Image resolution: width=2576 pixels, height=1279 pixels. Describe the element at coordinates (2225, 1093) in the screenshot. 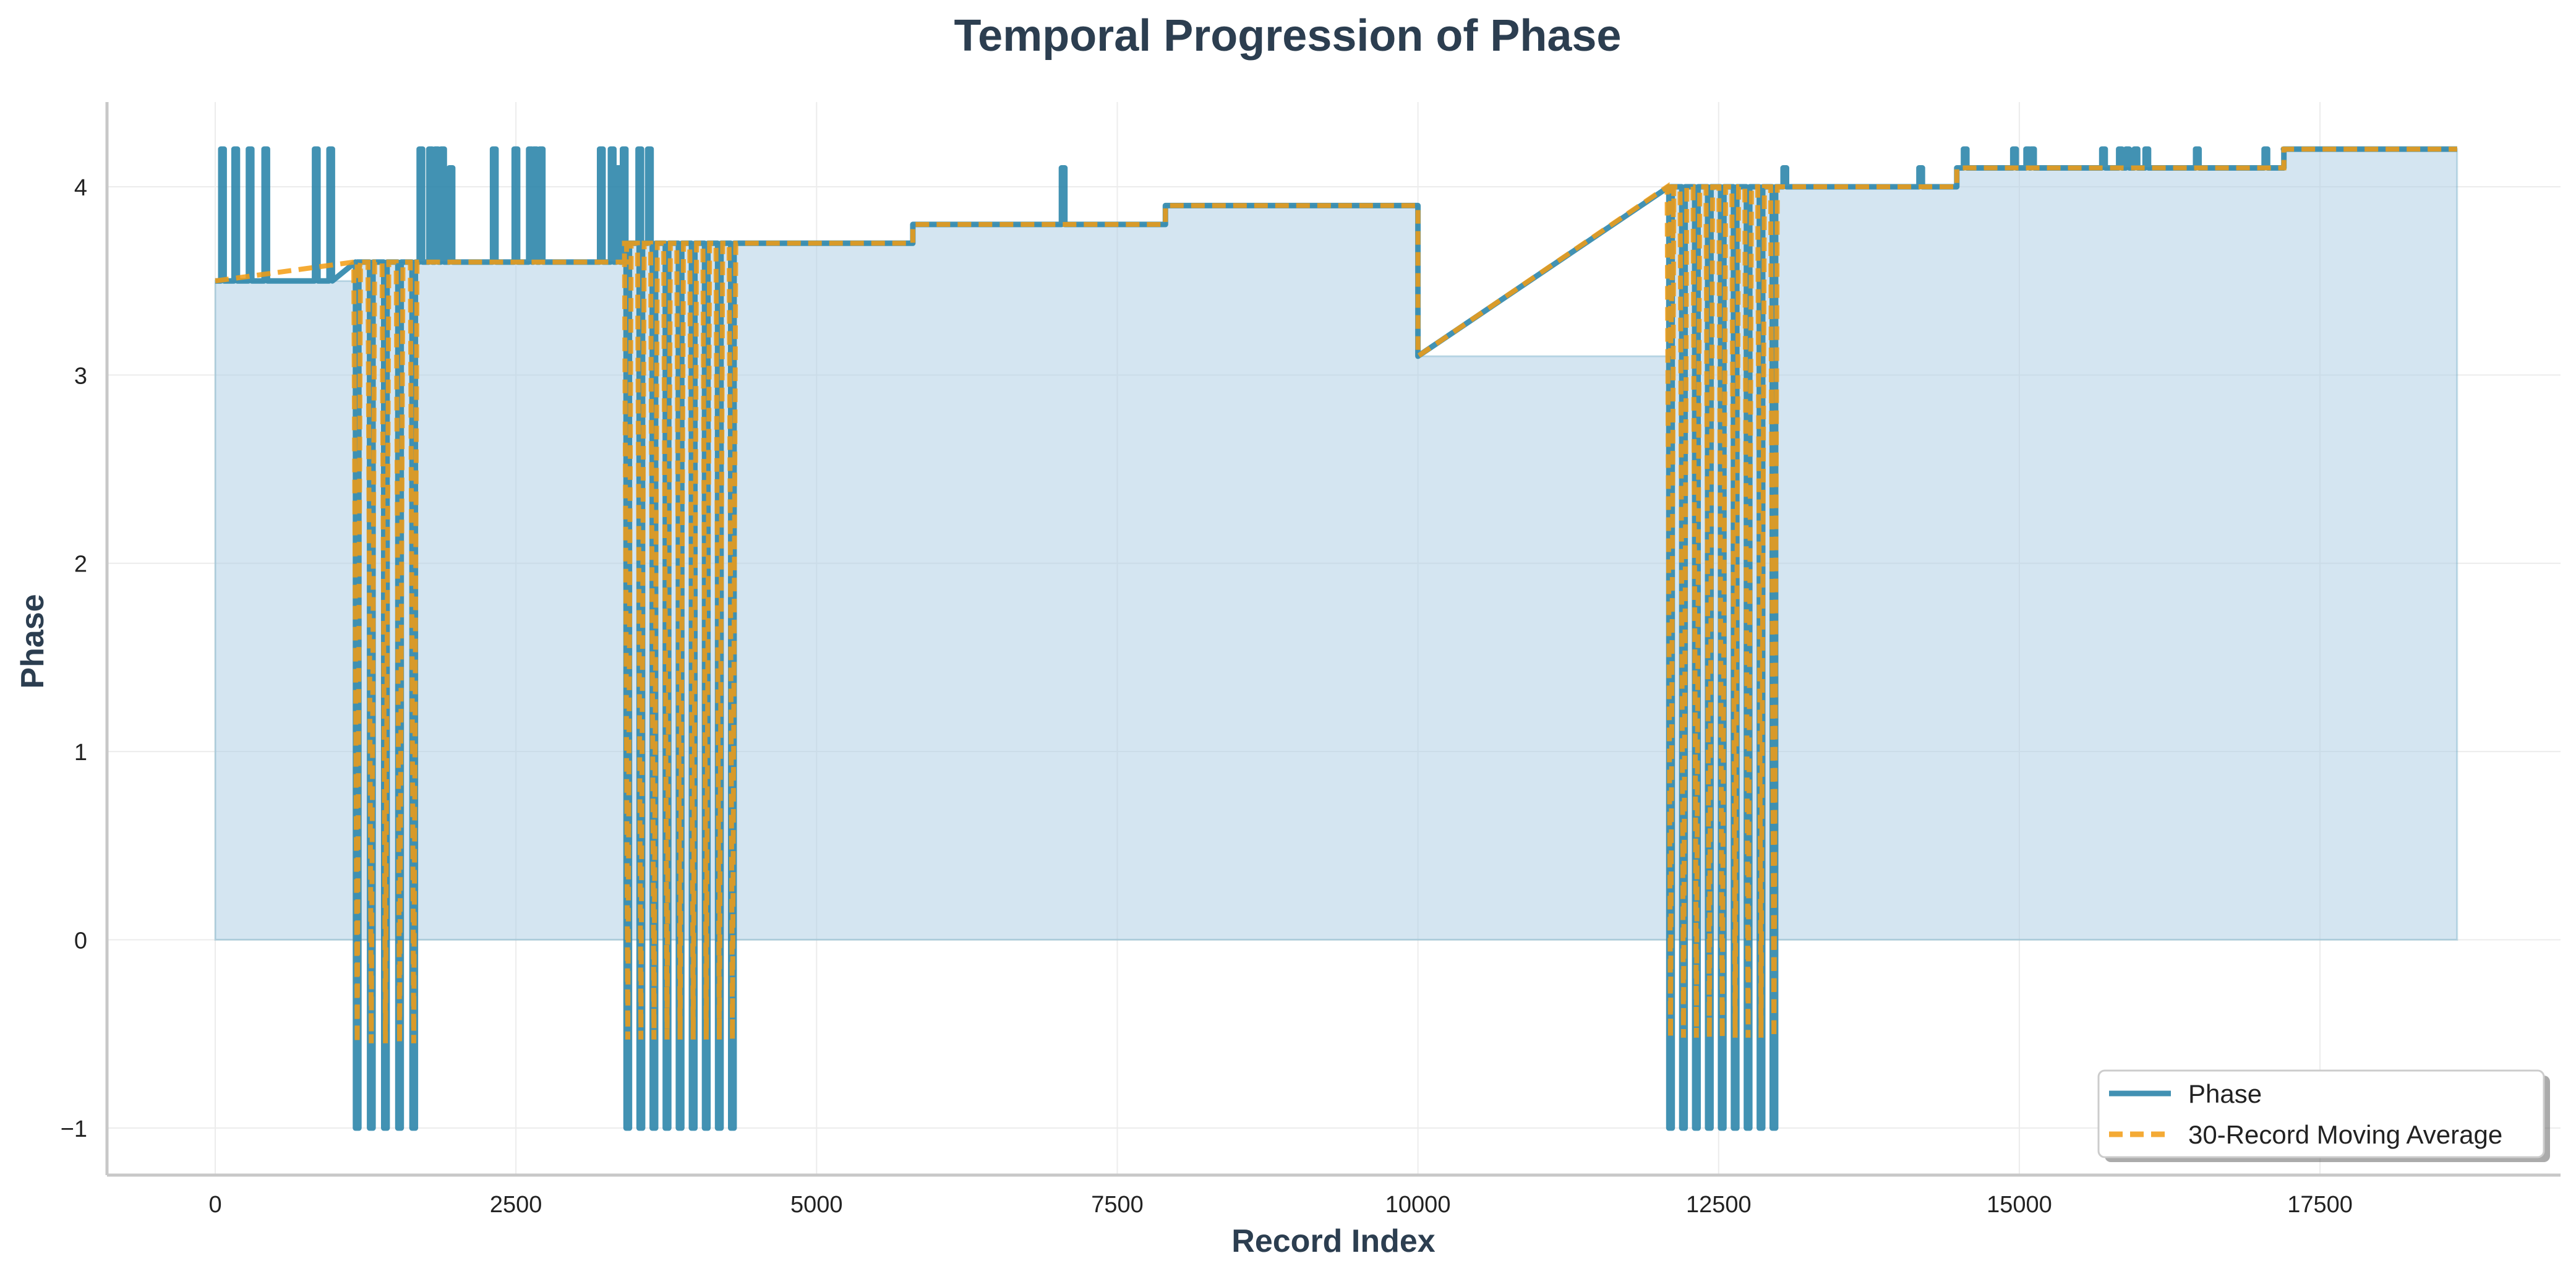

I see `legend-phase-label: Phase` at that location.